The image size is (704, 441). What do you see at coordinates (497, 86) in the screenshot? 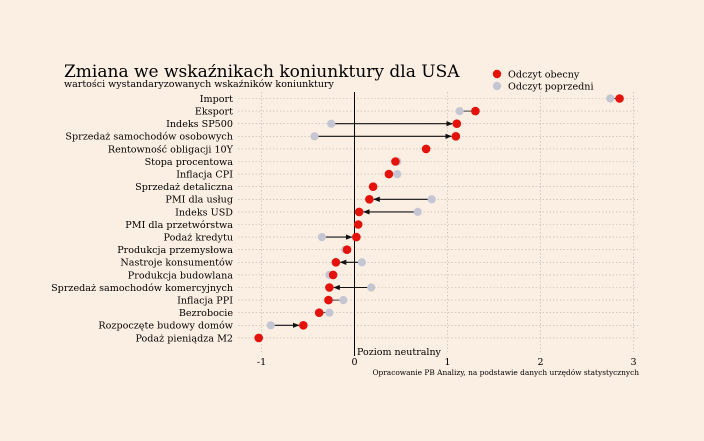
I see `legend-previous-marker` at bounding box center [497, 86].